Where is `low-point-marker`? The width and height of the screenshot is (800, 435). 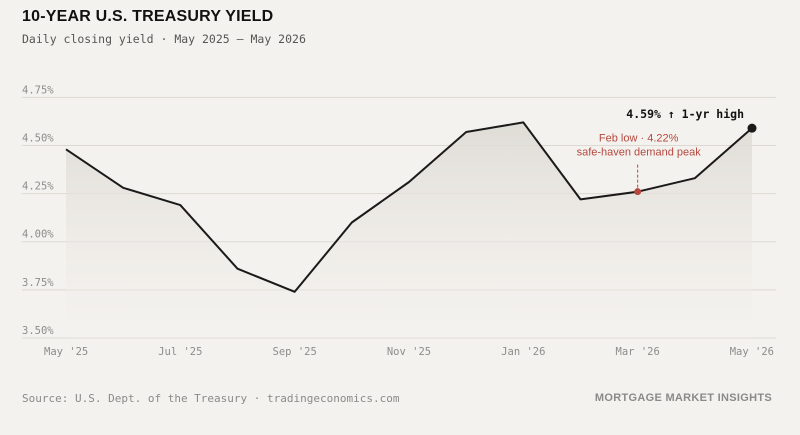 low-point-marker is located at coordinates (638, 192).